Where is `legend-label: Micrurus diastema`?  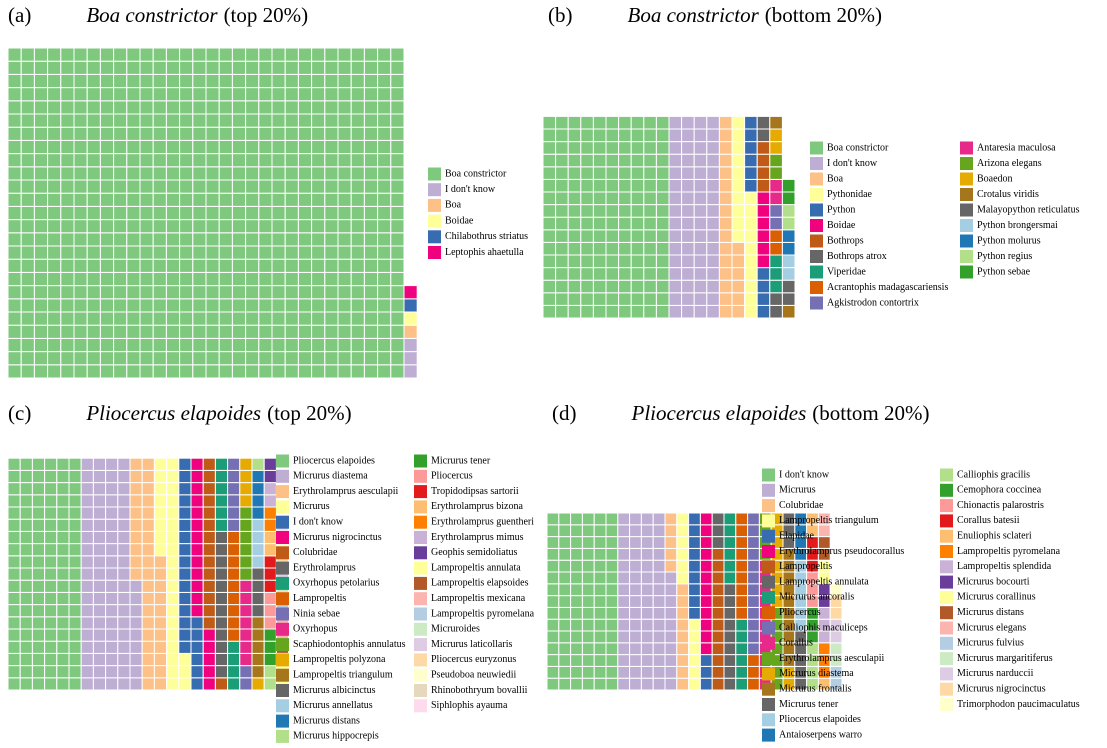 legend-label: Micrurus diastema is located at coordinates (816, 673).